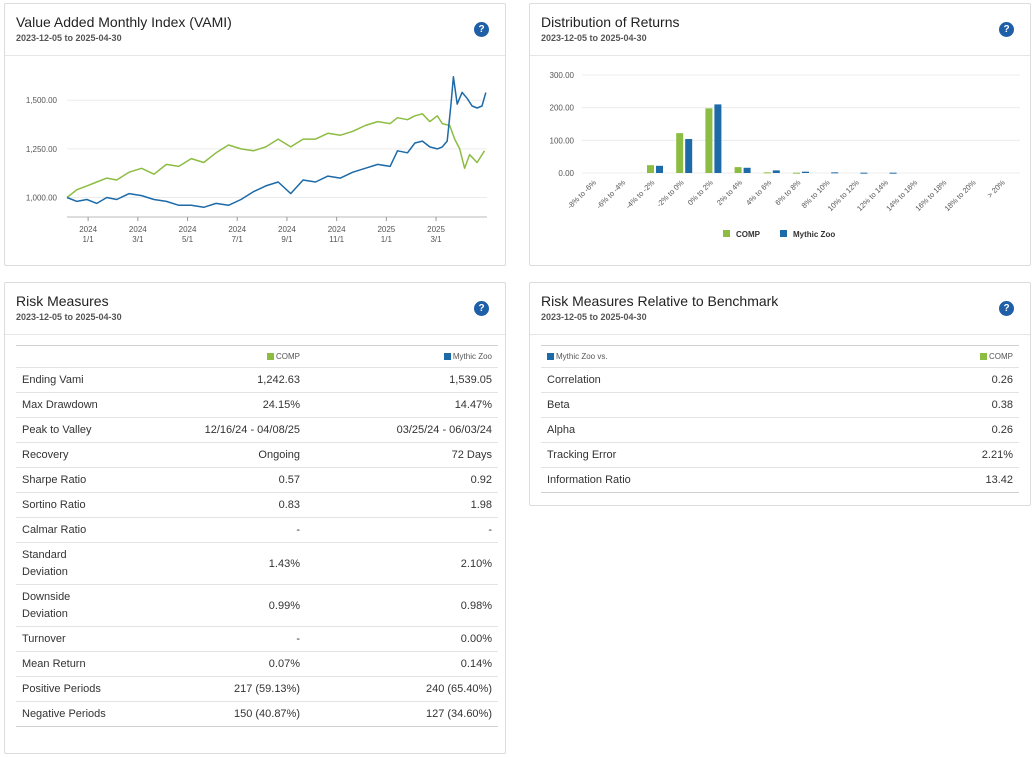  Describe the element at coordinates (91, 380) in the screenshot. I see `risk-row-label: Ending Vami` at that location.